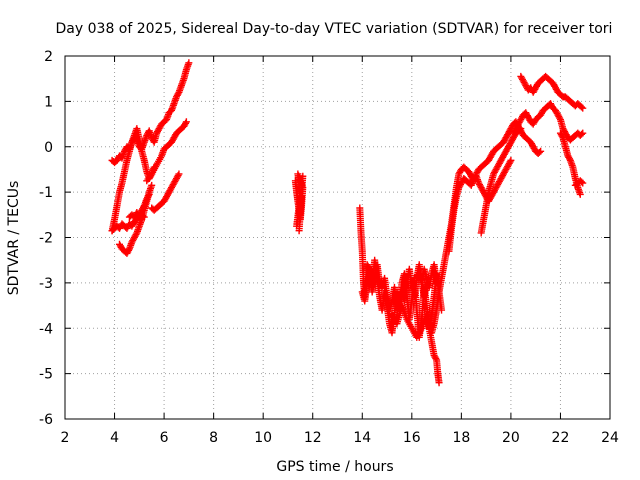  I want to click on y-tick-label: -4, so click(46, 329).